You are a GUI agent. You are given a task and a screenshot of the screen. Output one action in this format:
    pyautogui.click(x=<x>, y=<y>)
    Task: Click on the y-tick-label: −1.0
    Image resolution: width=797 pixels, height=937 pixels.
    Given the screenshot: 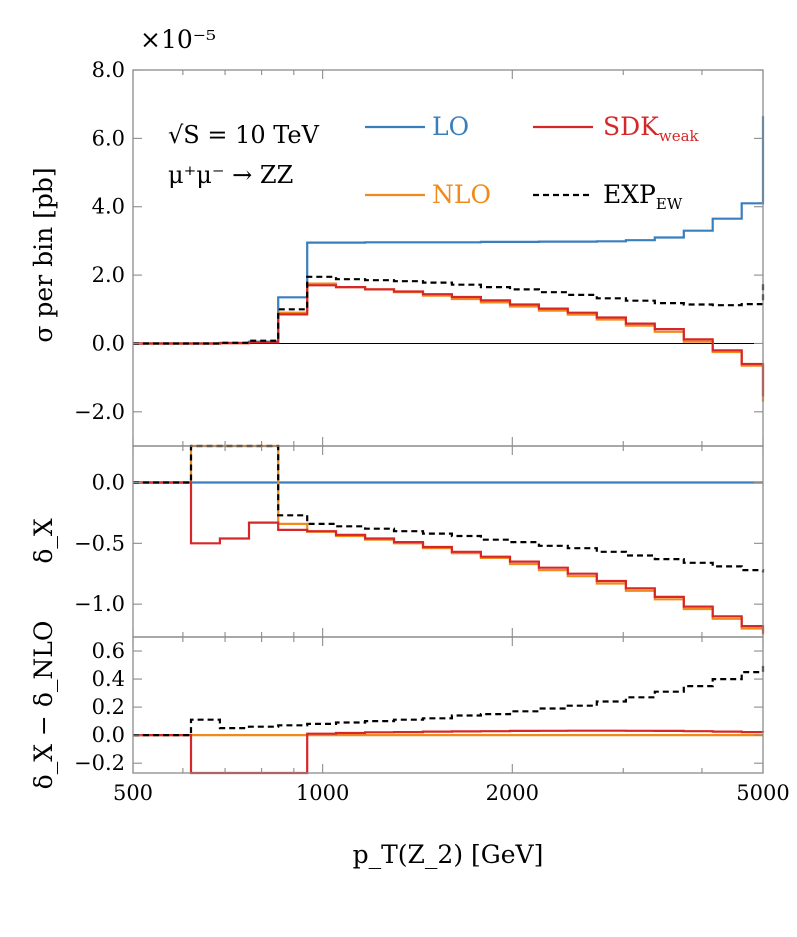 What is the action you would take?
    pyautogui.click(x=99, y=604)
    